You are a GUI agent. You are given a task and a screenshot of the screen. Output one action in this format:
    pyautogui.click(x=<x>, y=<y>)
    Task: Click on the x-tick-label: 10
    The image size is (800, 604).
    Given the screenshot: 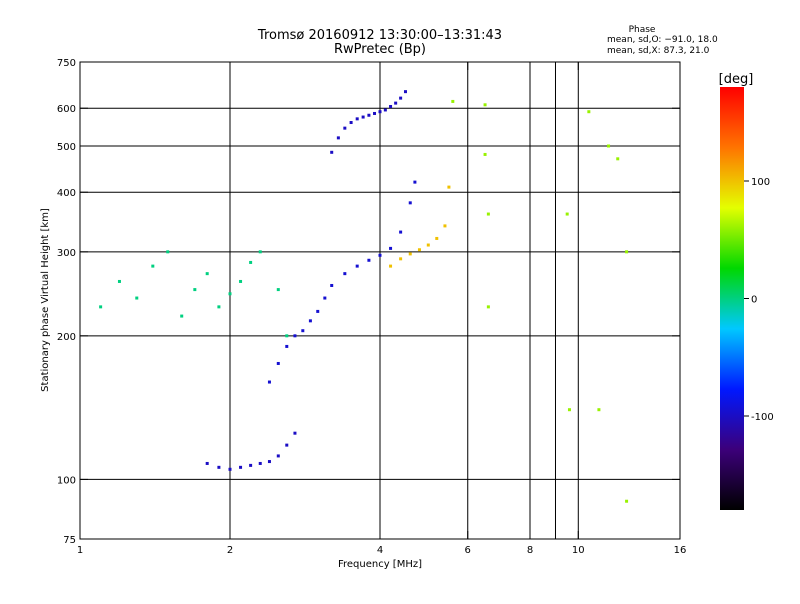 What is the action you would take?
    pyautogui.click(x=578, y=550)
    